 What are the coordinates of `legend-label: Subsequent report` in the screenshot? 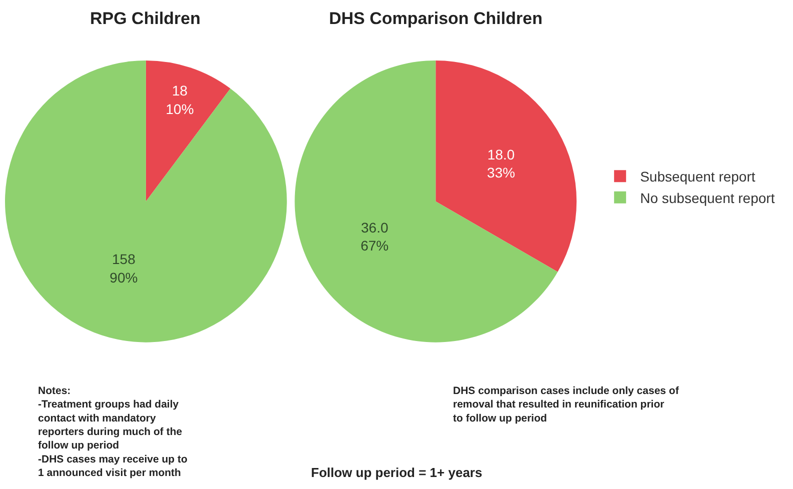 It's located at (698, 176).